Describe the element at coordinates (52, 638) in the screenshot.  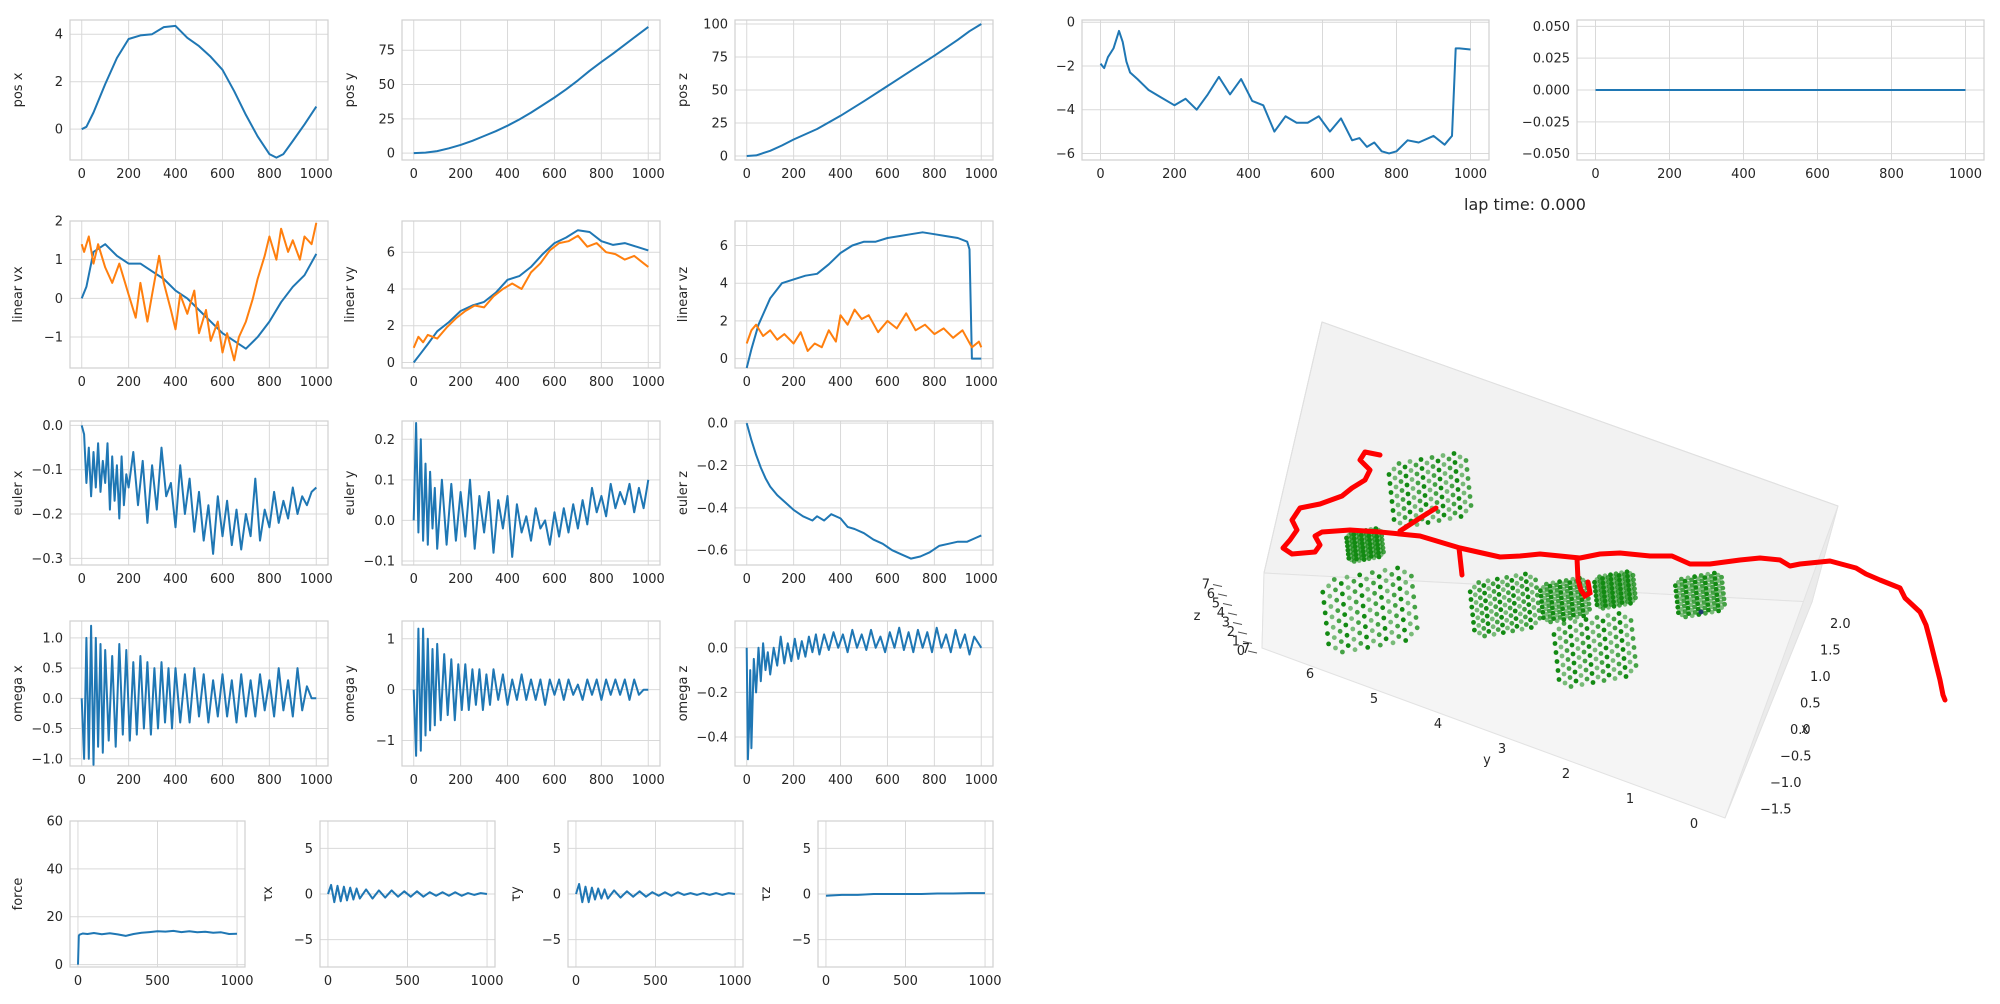
I see `y-tick-label: 1.0` at that location.